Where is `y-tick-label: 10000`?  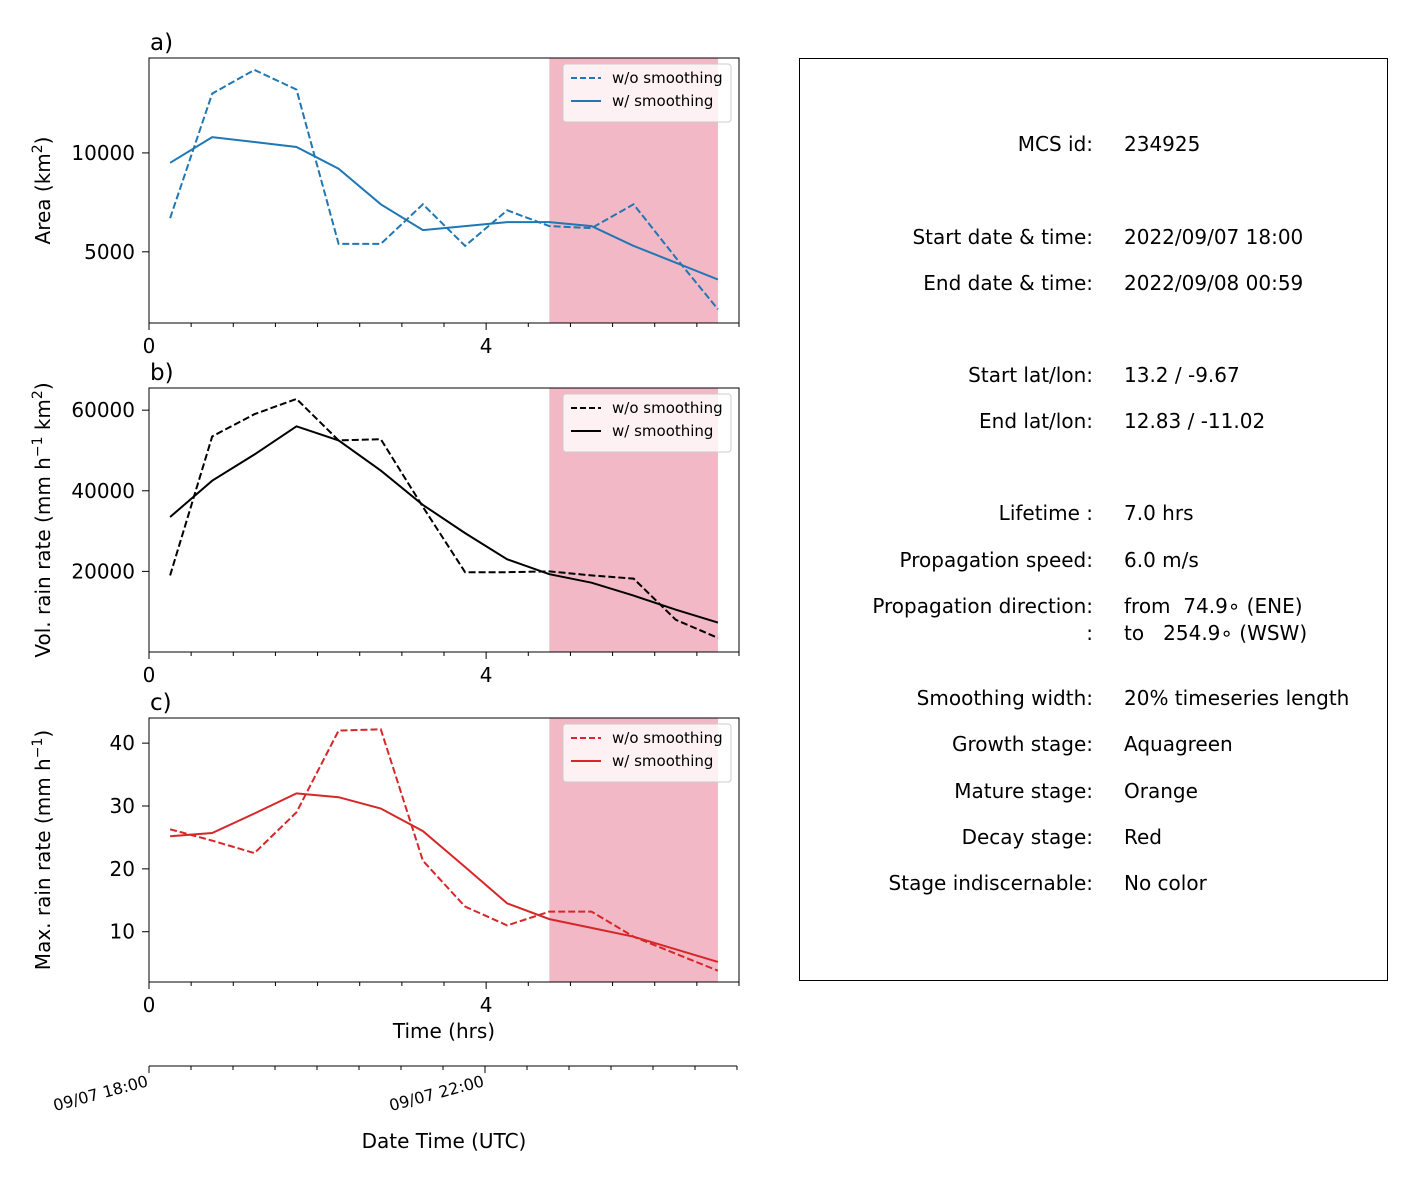 y-tick-label: 10000 is located at coordinates (103, 153).